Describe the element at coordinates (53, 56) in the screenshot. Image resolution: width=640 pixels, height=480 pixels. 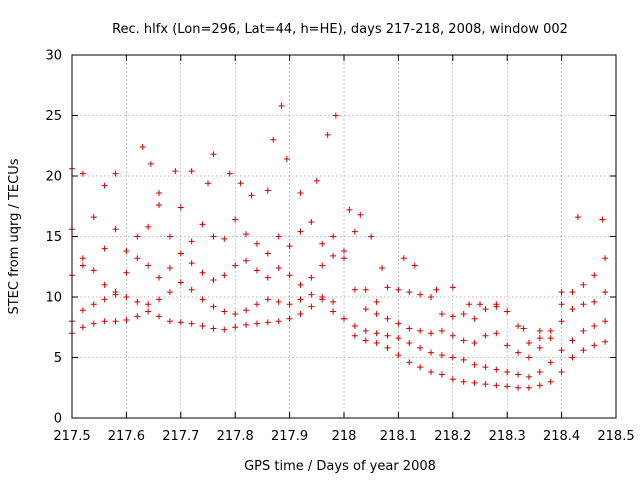
I see `y-tick-label: 30` at that location.